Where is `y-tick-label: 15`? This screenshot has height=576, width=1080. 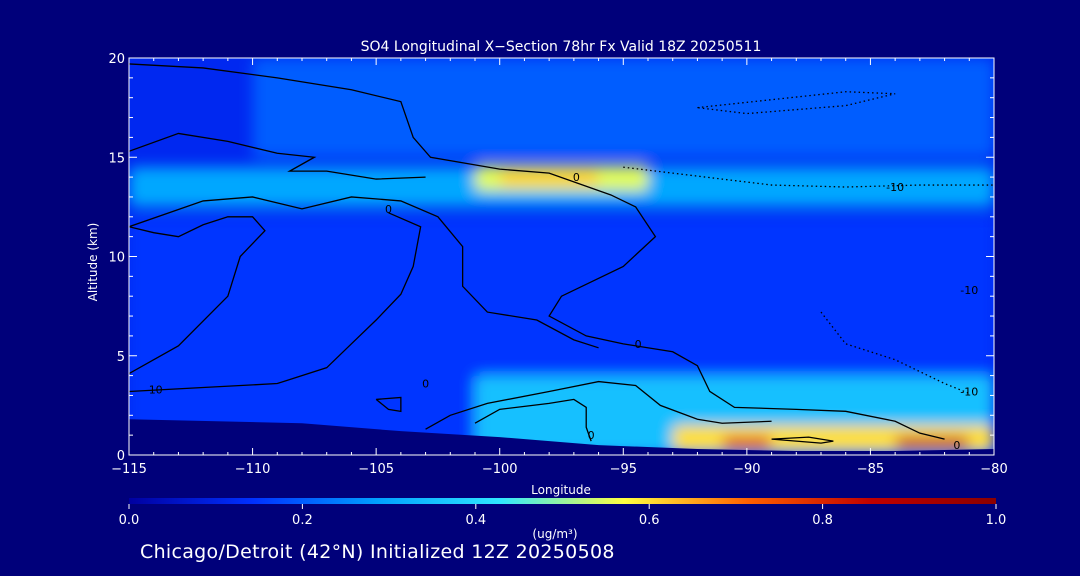
y-tick-label: 15 is located at coordinates (116, 158).